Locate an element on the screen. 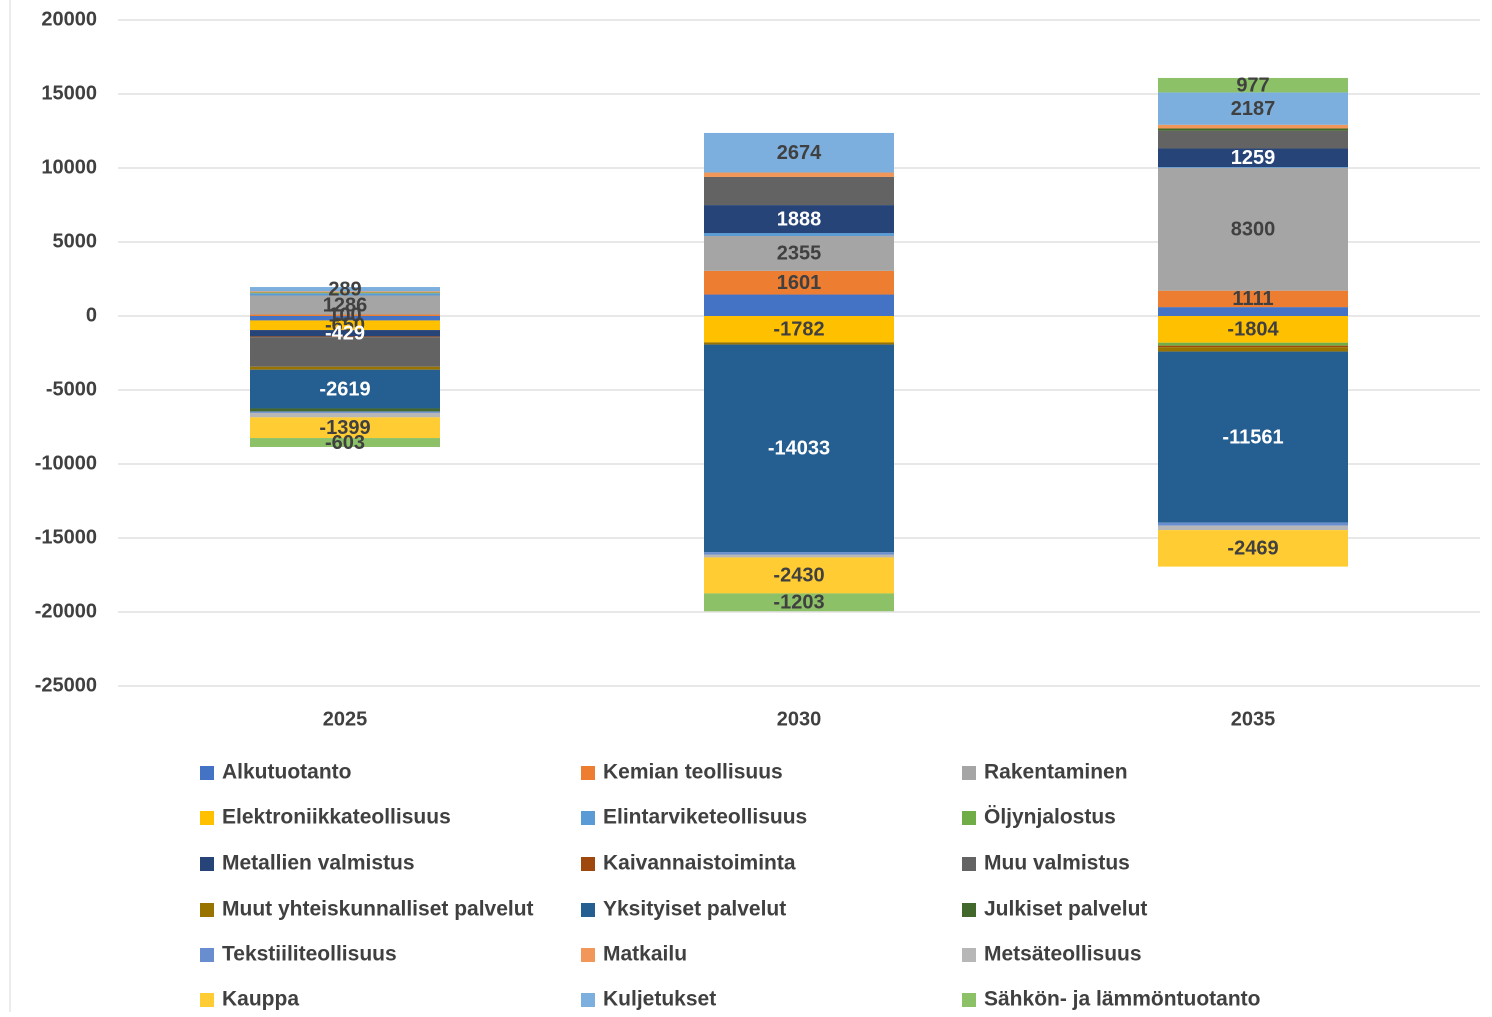  data-label: 2674 is located at coordinates (799, 153).